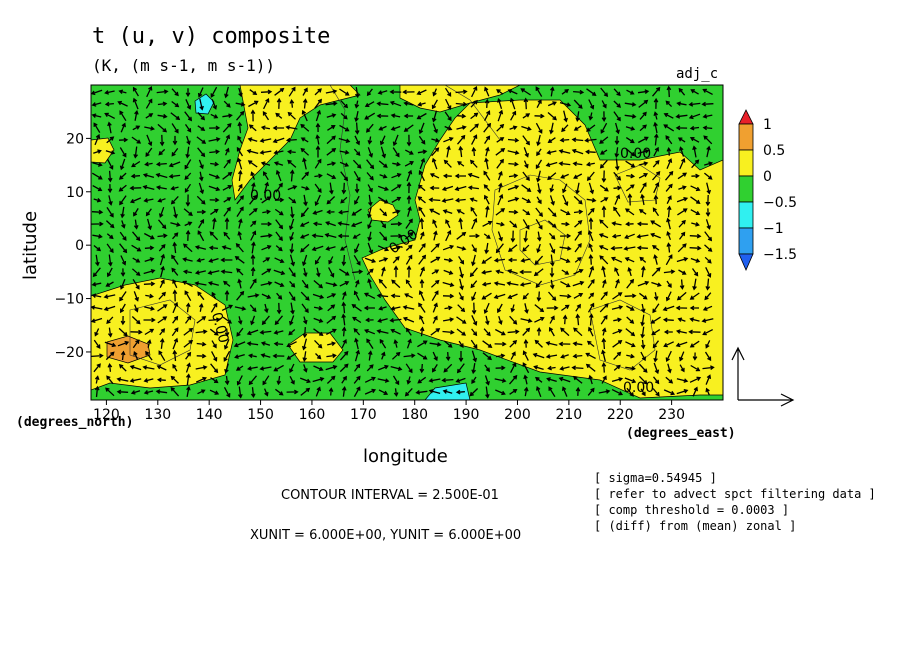 This screenshot has width=904, height=654. Describe the element at coordinates (363, 415) in the screenshot. I see `x-tick-label: 170` at that location.